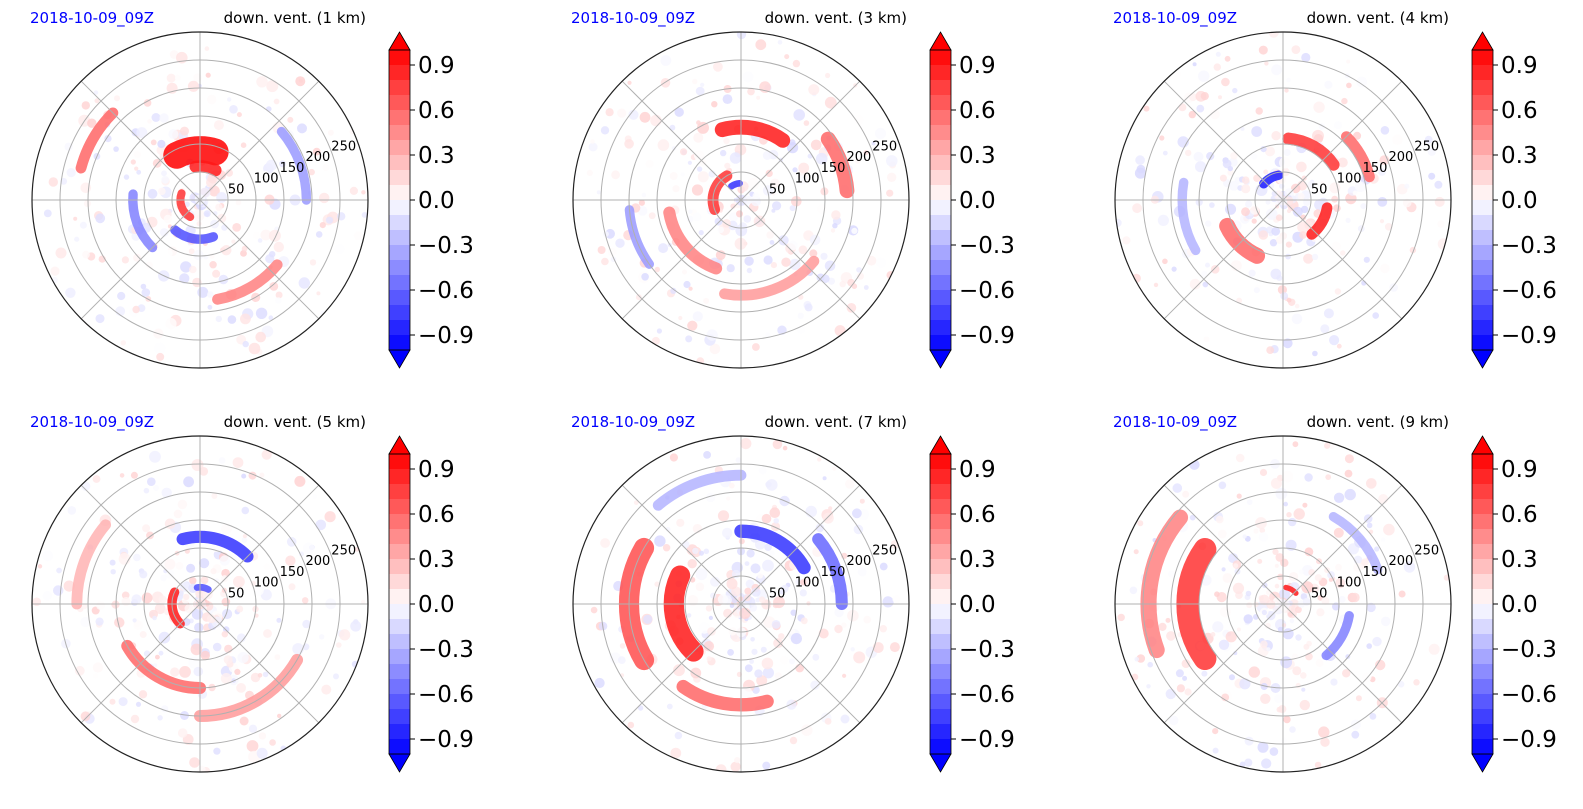 This screenshot has height=809, width=1583. I want to click on colorbar-tick-label: −0.3, so click(446, 650).